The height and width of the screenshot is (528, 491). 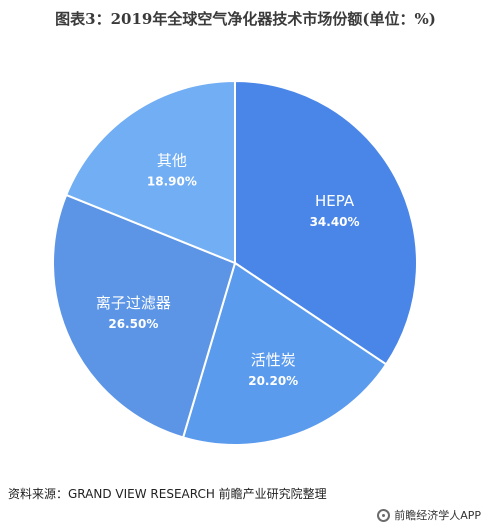 I want to click on slice-label-ionic-filter: 离子过滤器, so click(x=133, y=303).